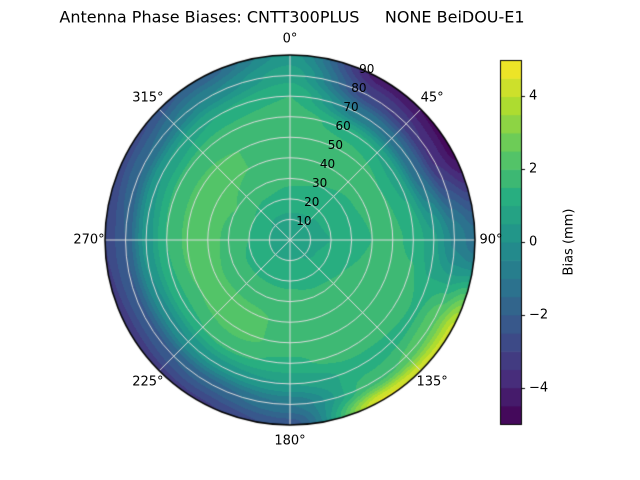 This screenshot has height=480, width=640. Describe the element at coordinates (312, 202) in the screenshot. I see `r-tick-label: 20` at that location.